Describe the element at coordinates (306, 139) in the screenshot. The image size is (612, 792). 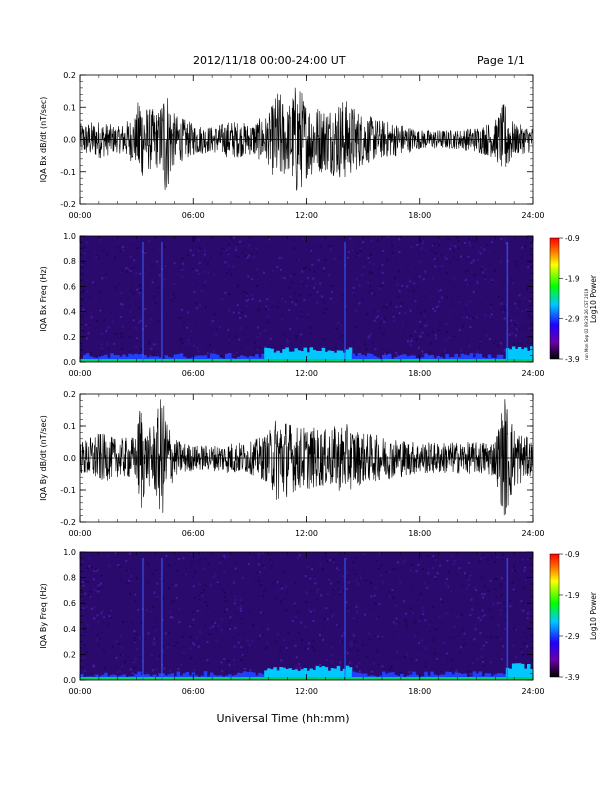
I see `signal-trace` at that location.